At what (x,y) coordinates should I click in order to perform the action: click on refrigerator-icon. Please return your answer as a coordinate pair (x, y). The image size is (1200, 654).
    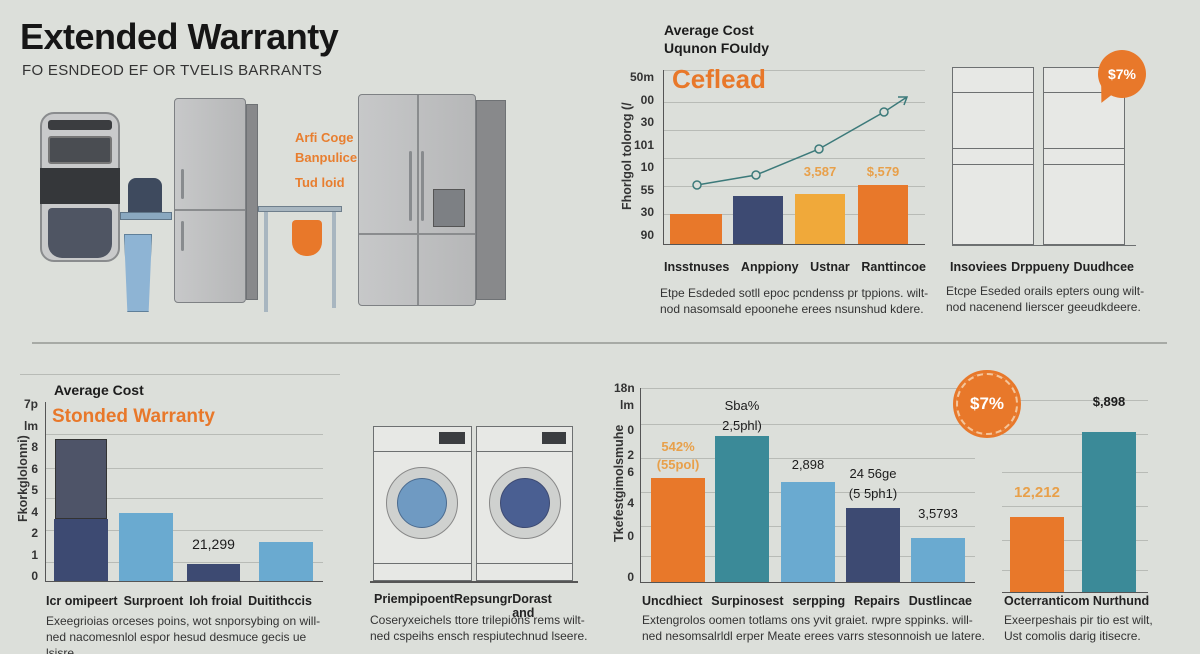
    Looking at the image, I should click on (210, 200).